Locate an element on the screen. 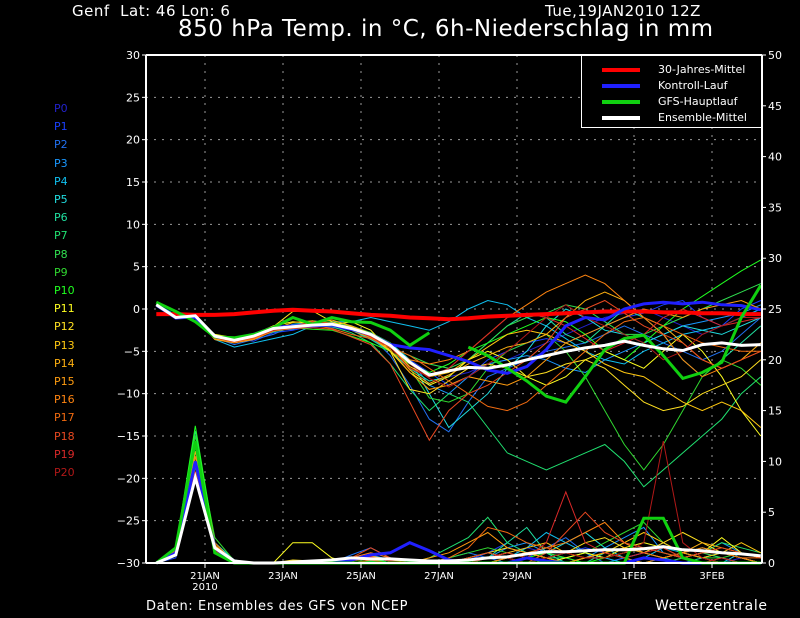 This screenshot has width=800, height=618. right-tick-label: 50 is located at coordinates (775, 55).